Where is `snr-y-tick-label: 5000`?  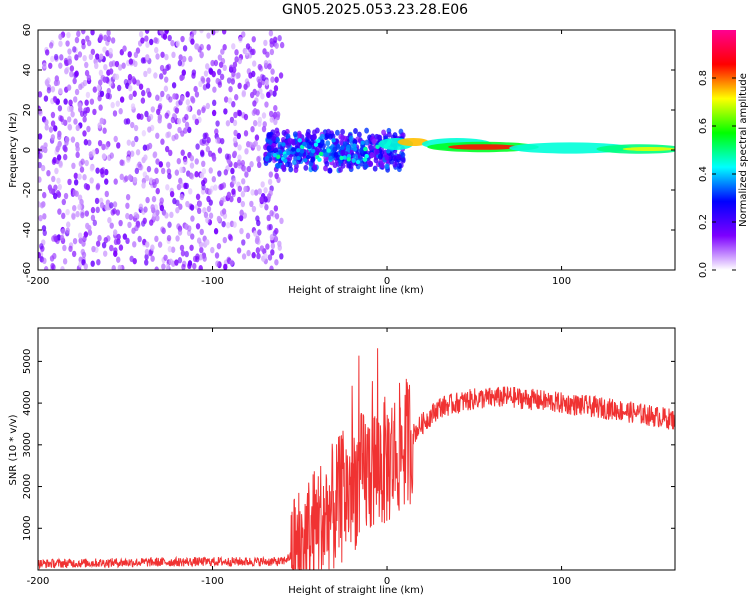
snr-y-tick-label: 5000 is located at coordinates (27, 361).